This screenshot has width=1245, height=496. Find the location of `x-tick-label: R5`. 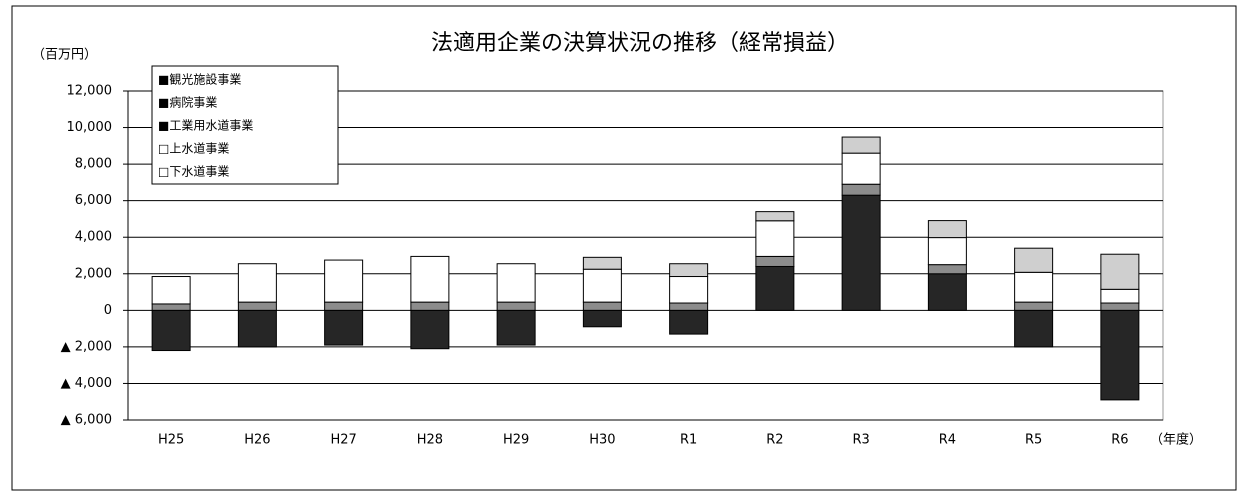

x-tick-label: R5 is located at coordinates (1033, 440).